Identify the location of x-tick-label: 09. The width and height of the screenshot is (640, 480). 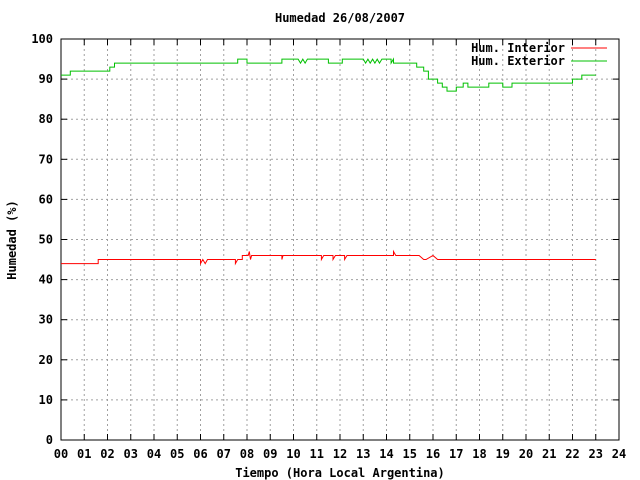
(270, 454).